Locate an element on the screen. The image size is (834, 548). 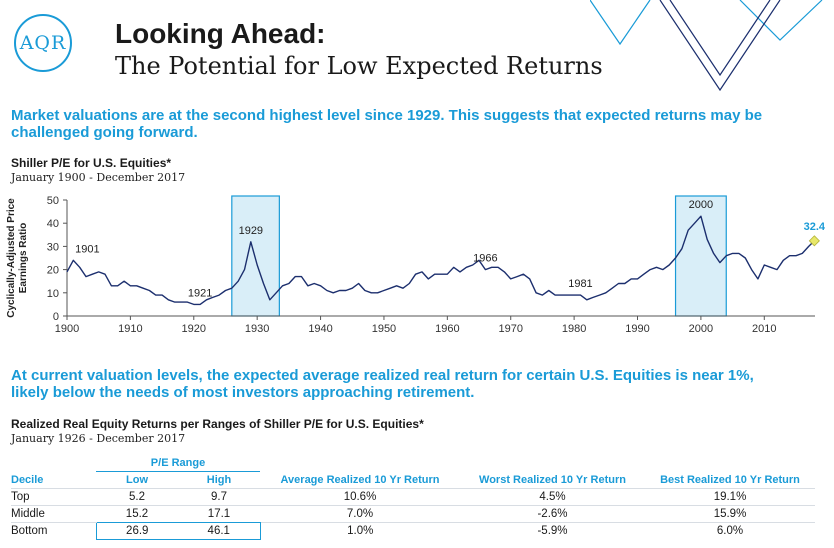
cell-low: 5.2 is located at coordinates (137, 497).